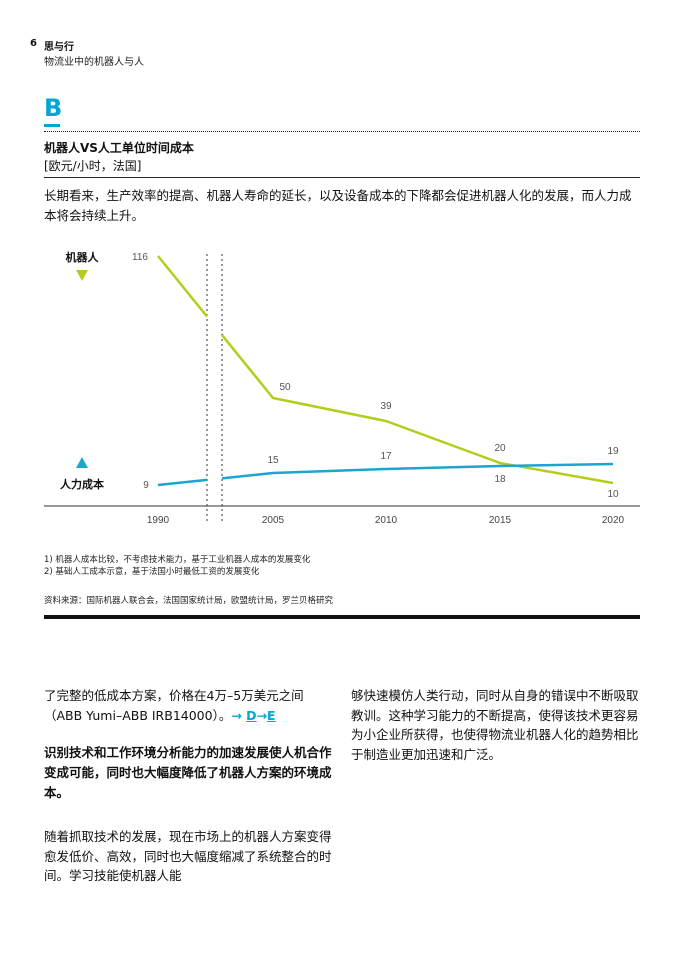 This screenshot has width=680, height=964. What do you see at coordinates (386, 406) in the screenshot?
I see `data-label: 39` at bounding box center [386, 406].